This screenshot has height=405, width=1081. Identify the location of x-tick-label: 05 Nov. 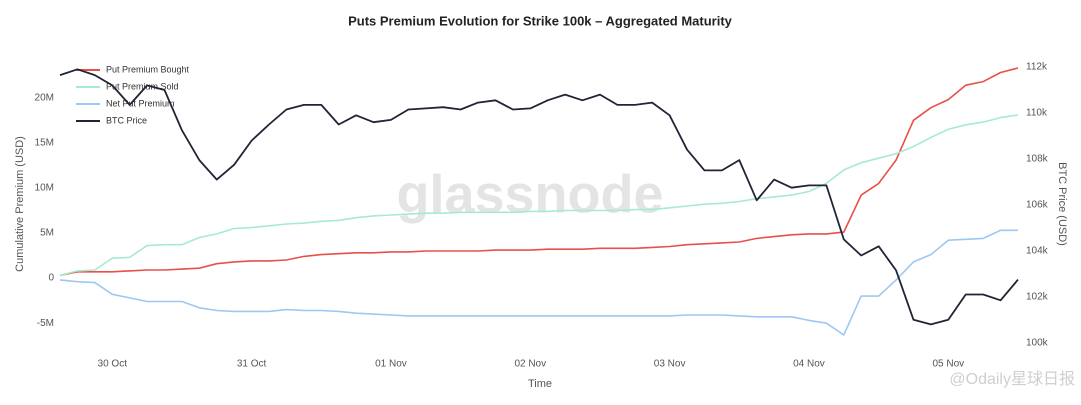
(948, 364).